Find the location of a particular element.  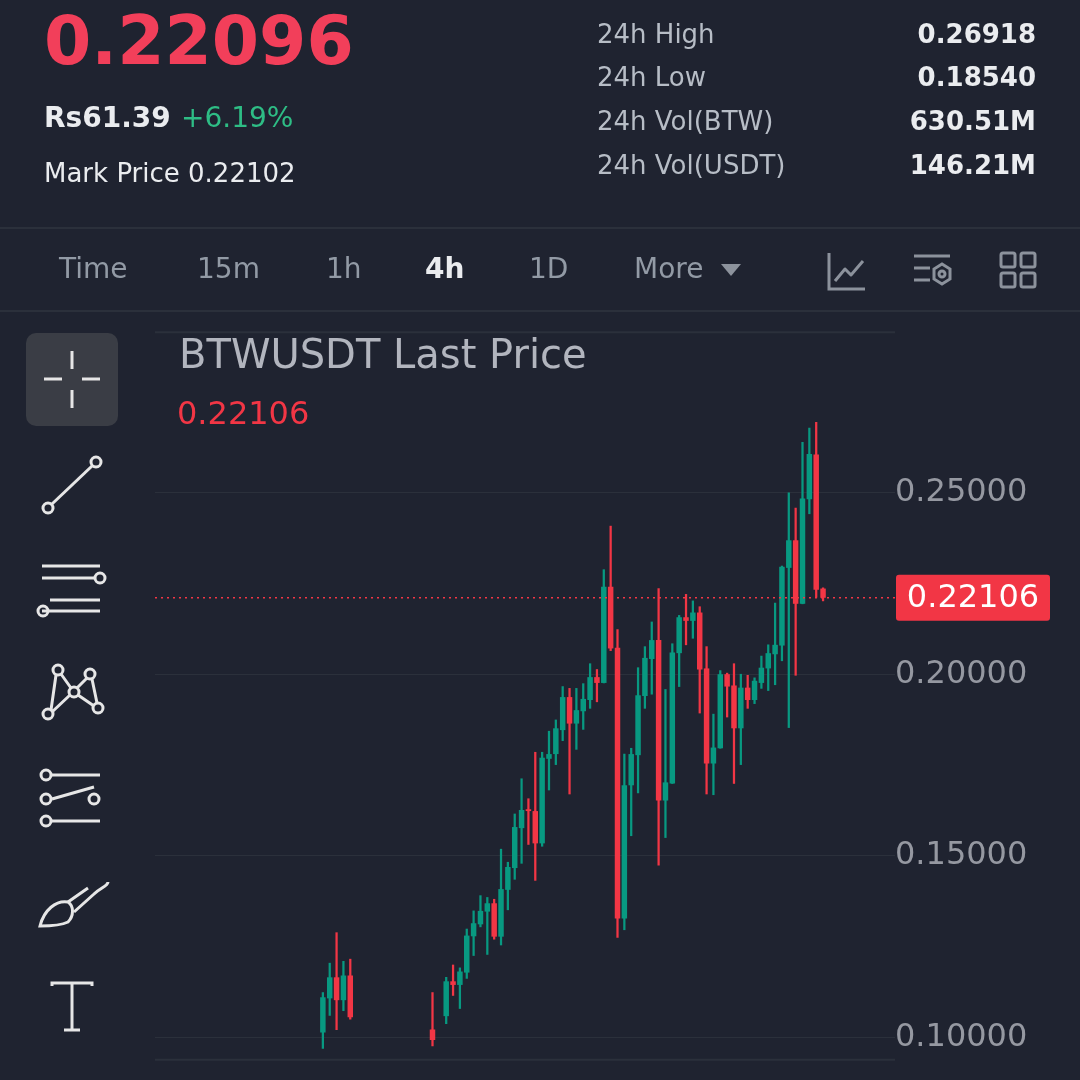

text: Rs61.39 is located at coordinates (107, 117).